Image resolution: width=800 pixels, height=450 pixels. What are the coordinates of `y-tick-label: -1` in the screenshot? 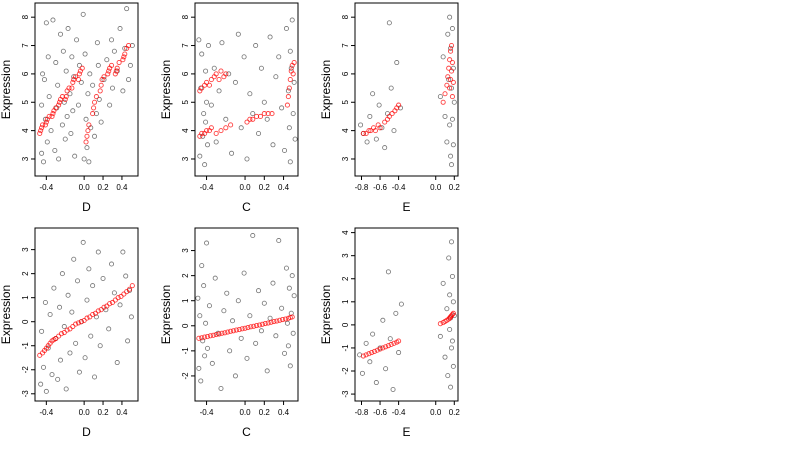 It's located at (185, 351).